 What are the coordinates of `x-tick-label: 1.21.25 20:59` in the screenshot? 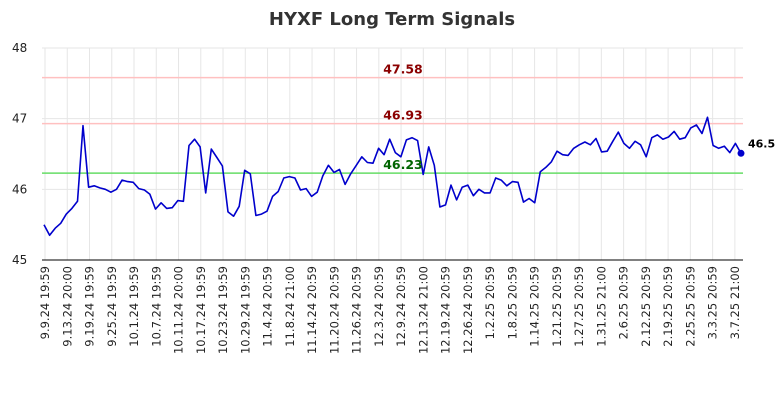 It's located at (557, 306).